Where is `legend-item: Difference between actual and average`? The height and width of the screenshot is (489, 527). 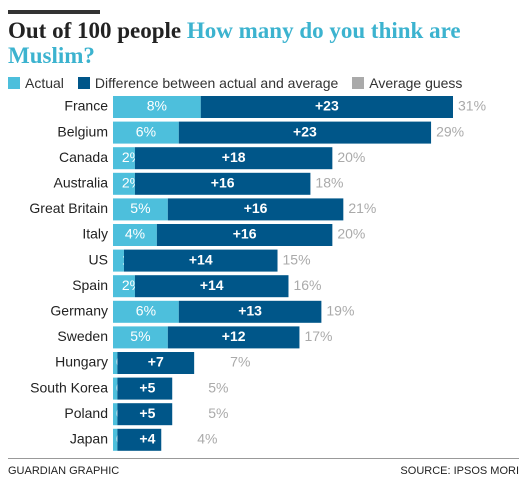
legend-item: Difference between actual and average is located at coordinates (208, 83).